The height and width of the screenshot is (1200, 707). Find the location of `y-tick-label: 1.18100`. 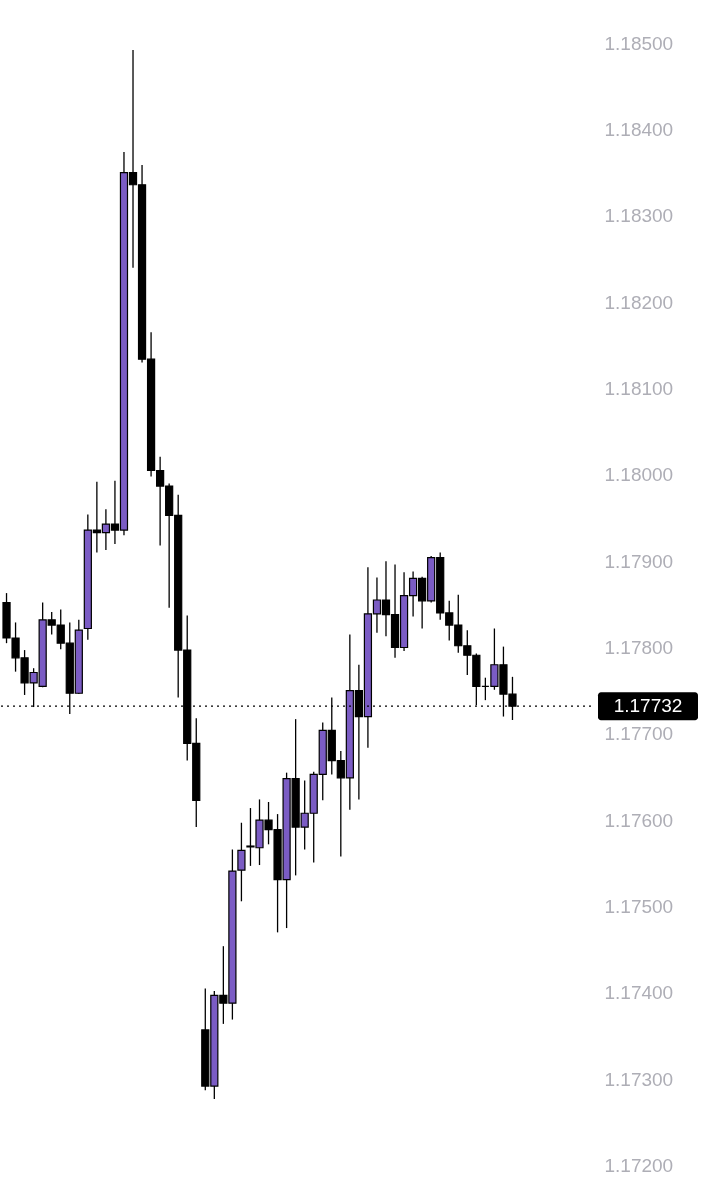

y-tick-label: 1.18100 is located at coordinates (639, 388).